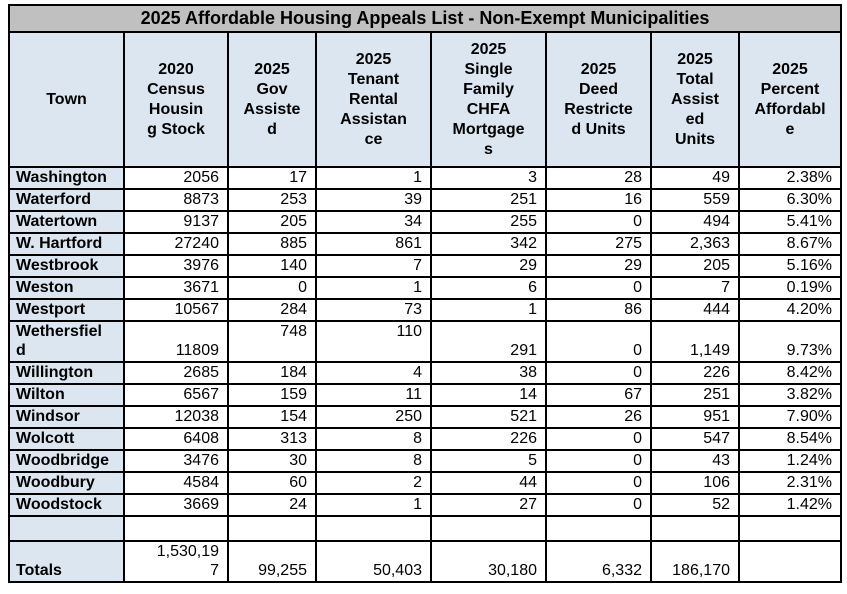 This screenshot has width=847, height=594. What do you see at coordinates (66, 528) in the screenshot?
I see `town-cell` at bounding box center [66, 528].